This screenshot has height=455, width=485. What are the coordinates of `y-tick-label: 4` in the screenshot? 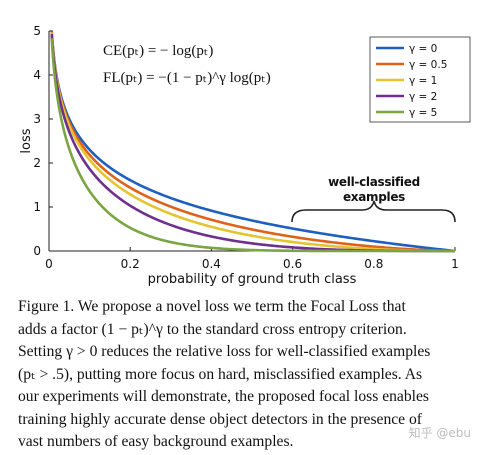 It's located at (37, 75).